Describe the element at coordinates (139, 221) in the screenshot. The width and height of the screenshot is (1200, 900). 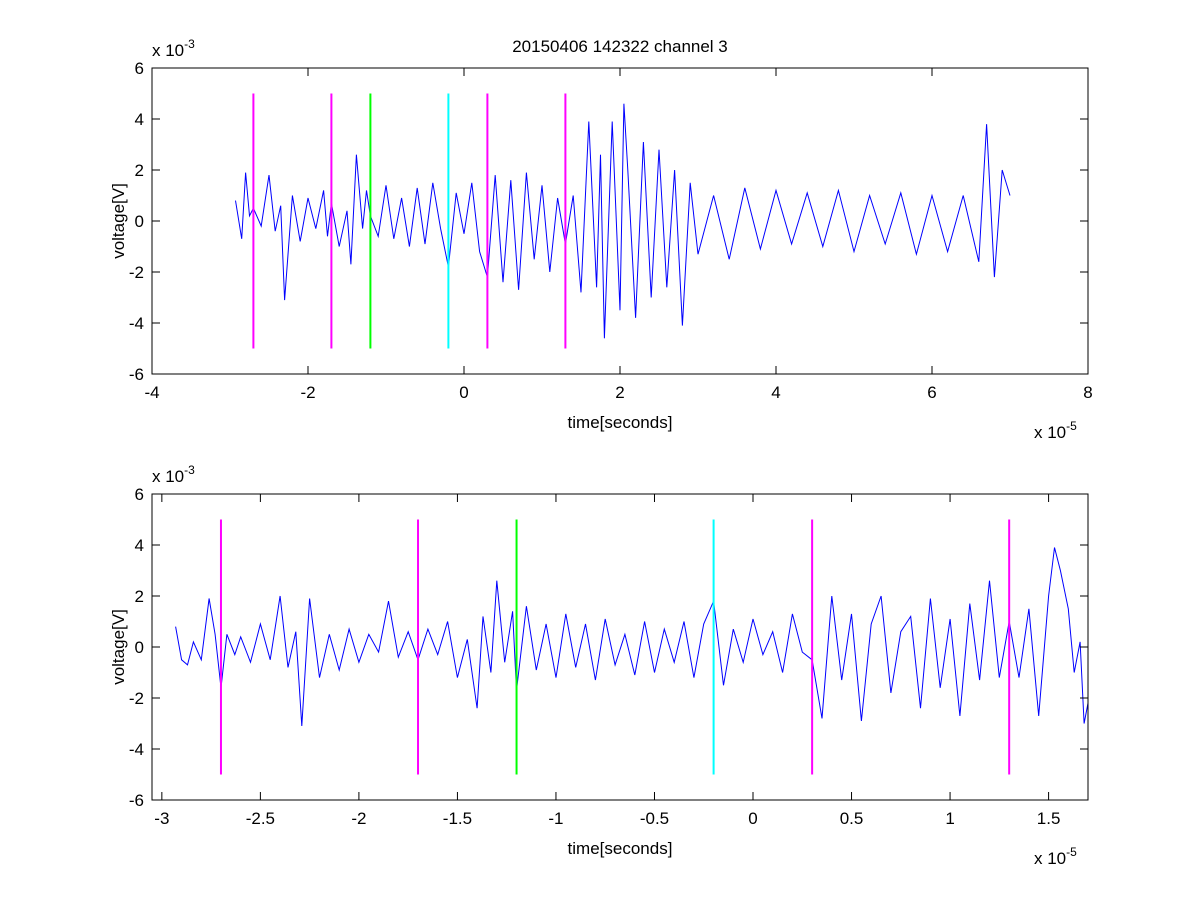
I see `top-y-tick-label: 0` at that location.